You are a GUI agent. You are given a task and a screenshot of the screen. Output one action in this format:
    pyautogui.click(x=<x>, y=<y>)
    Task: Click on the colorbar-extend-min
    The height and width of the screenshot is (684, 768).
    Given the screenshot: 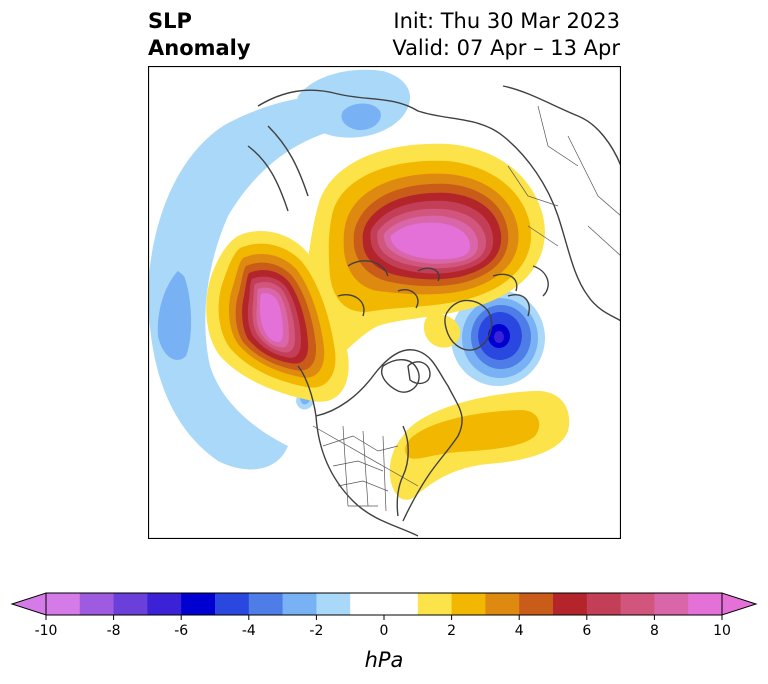 What is the action you would take?
    pyautogui.click(x=28, y=604)
    